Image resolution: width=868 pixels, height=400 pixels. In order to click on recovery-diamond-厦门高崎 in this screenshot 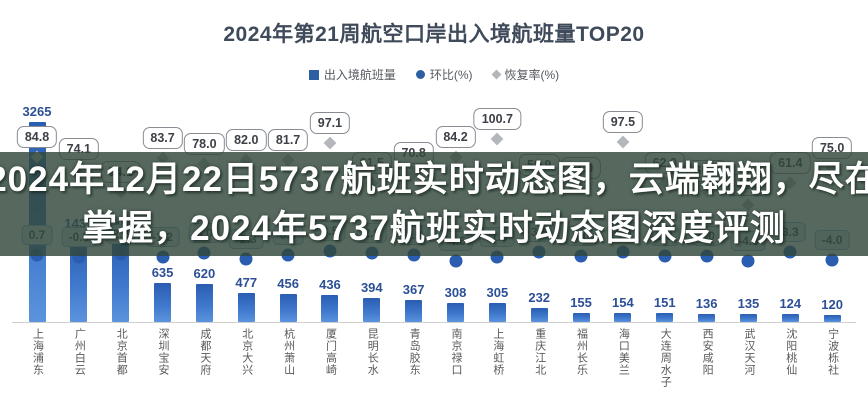, I will do `click(330, 143)`.